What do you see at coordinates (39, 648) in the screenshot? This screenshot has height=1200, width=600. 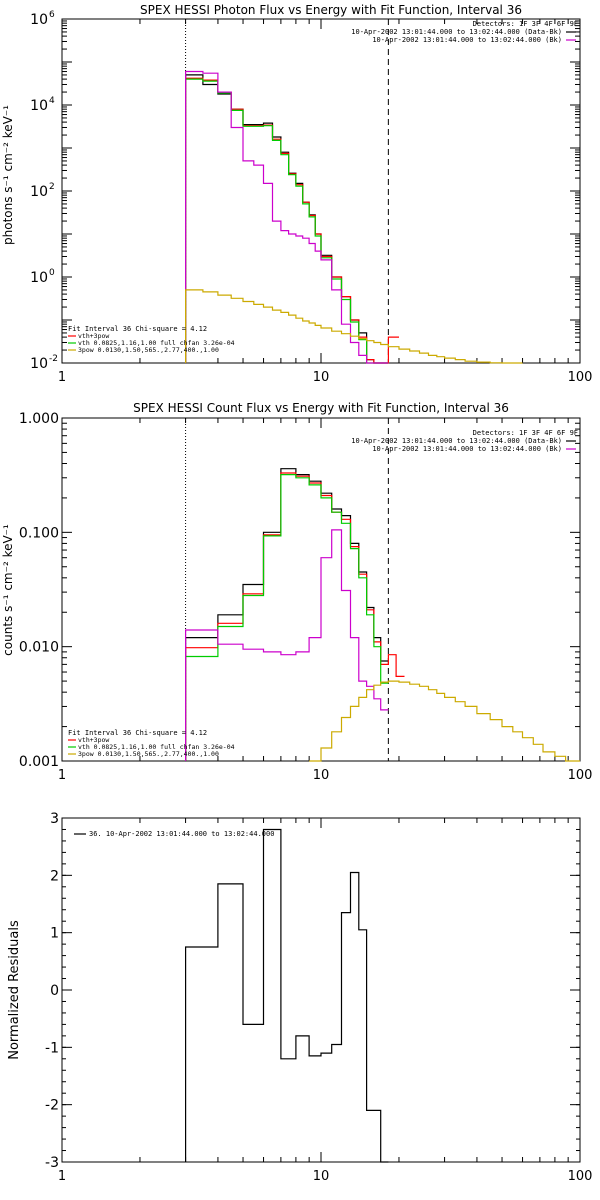 I see `y-tick-label: 0.010` at bounding box center [39, 648].